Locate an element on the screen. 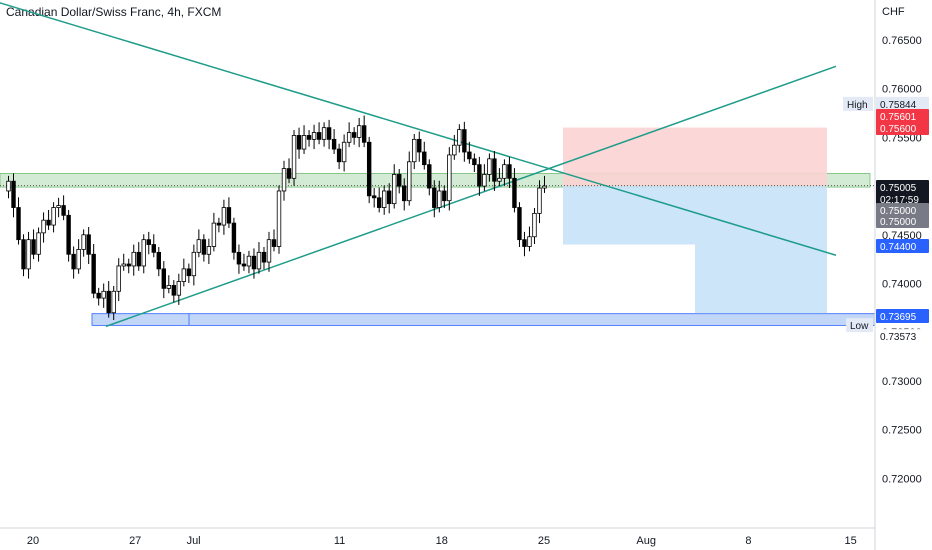 The image size is (932, 550). price-tag: 0.75601 is located at coordinates (902, 116).